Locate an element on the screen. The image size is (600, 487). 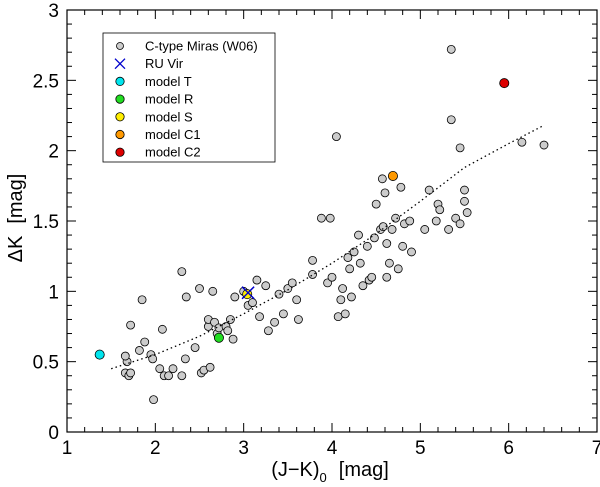
y-axis-label: ΔK [mag] is located at coordinates (16, 218).